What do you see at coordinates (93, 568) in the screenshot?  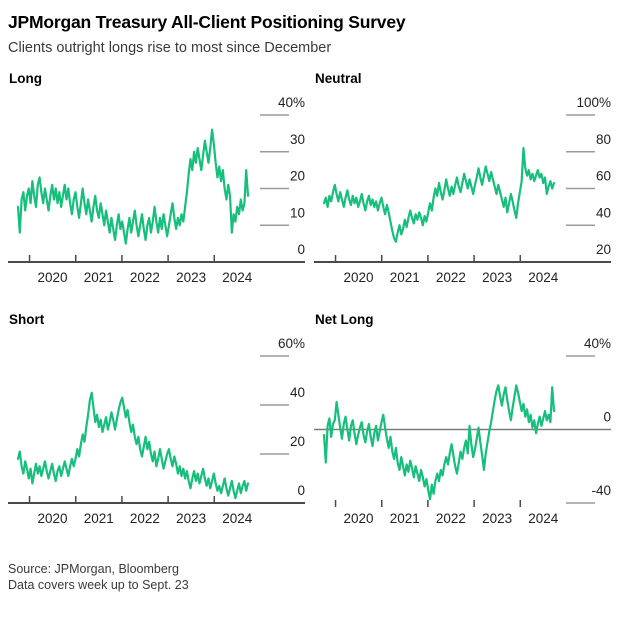 I see `source-note: Source: JPMorgan, Bloomberg` at bounding box center [93, 568].